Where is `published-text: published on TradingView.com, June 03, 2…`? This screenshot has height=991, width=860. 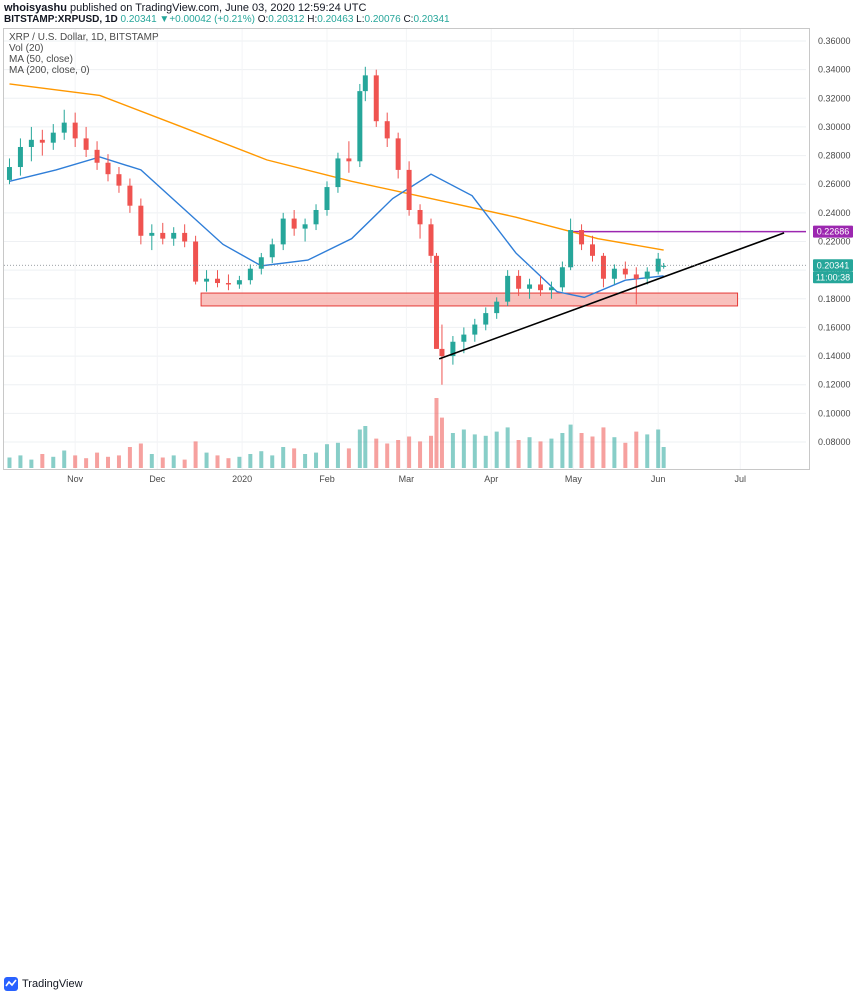
published-text: published on TradingView.com, June 03, 2… is located at coordinates (218, 8).